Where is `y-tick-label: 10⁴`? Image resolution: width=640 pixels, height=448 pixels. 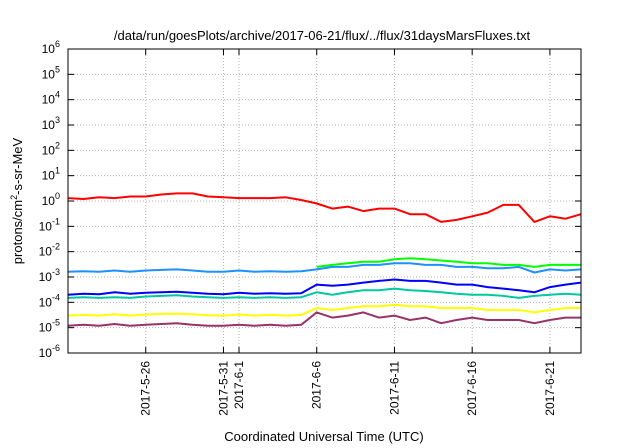
y-tick-label: 10⁴ is located at coordinates (51, 98).